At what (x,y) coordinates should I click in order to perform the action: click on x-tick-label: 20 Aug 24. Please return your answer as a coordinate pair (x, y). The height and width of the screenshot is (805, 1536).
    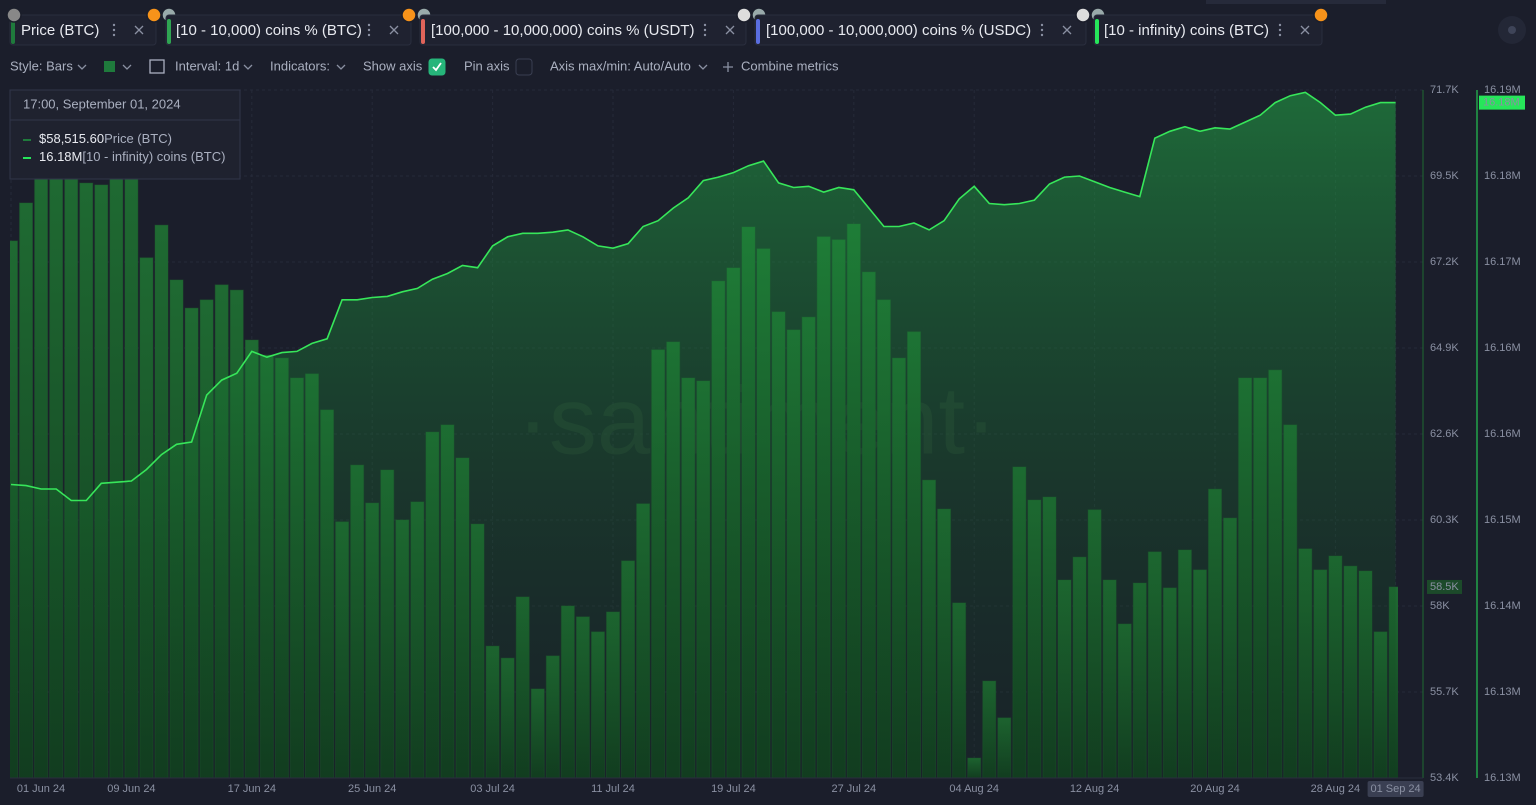
    Looking at the image, I should click on (1215, 789).